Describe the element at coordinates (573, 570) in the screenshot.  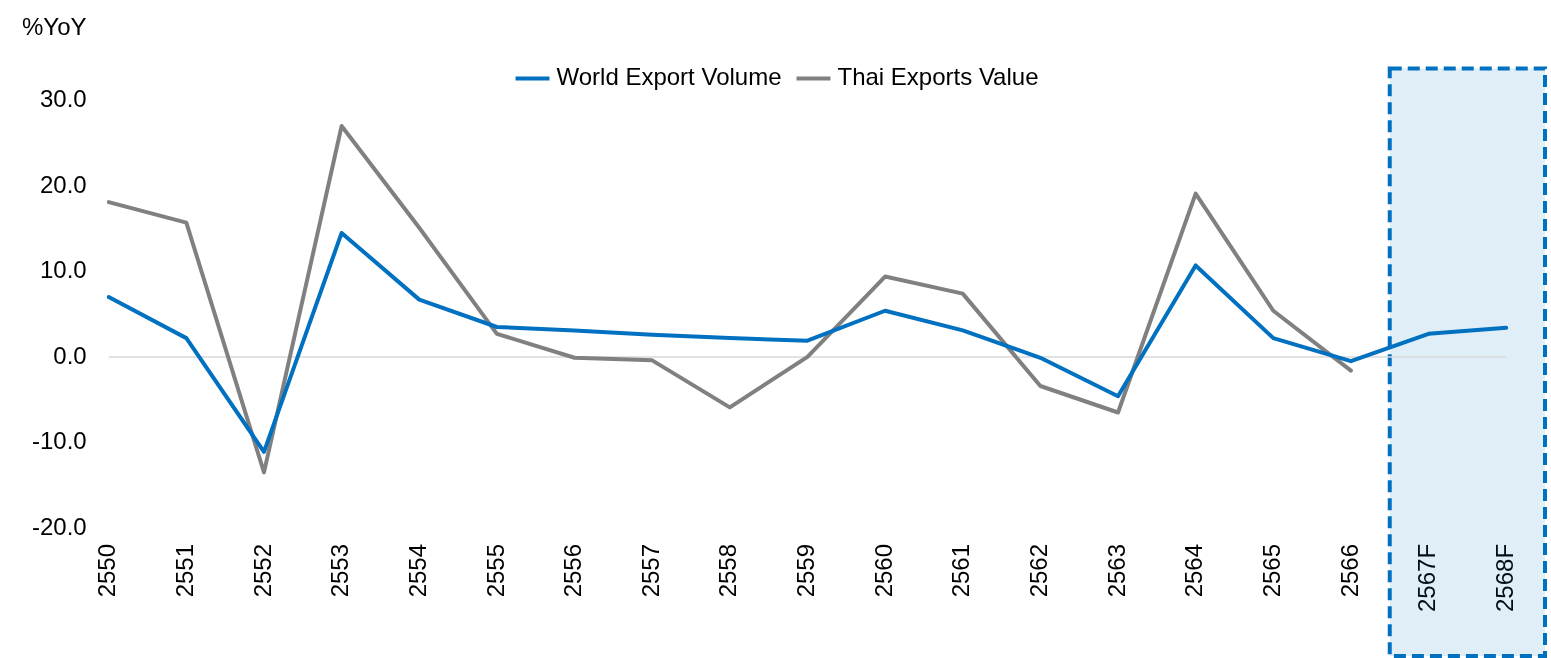
I see `x-tick-label: 2556` at that location.